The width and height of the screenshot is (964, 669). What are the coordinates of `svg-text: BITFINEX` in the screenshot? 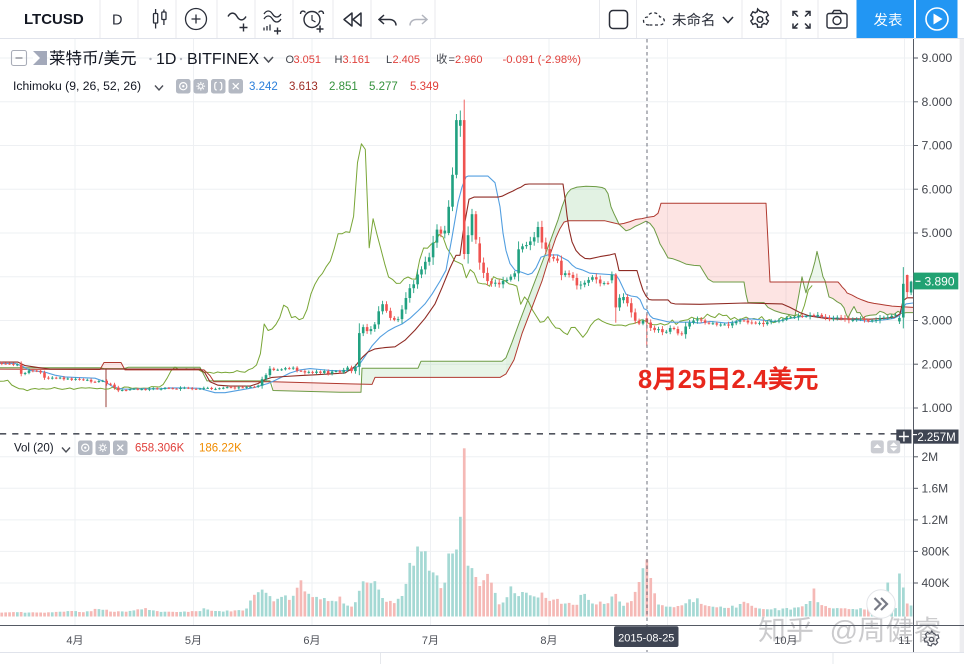 It's located at (223, 59).